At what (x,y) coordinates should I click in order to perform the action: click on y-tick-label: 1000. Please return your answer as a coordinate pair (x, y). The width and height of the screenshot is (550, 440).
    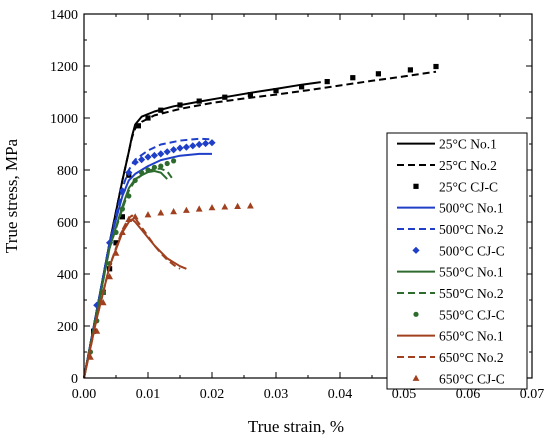
    Looking at the image, I should click on (64, 119).